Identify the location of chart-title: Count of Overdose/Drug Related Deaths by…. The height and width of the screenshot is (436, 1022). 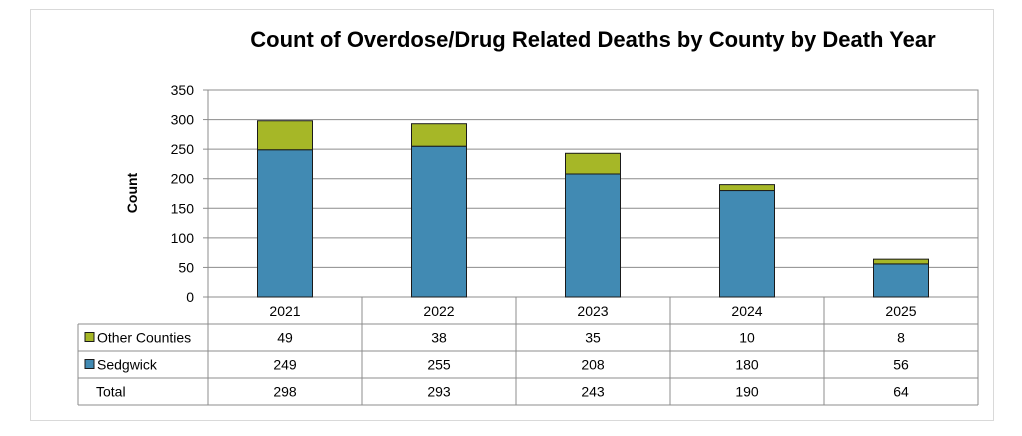
(593, 39).